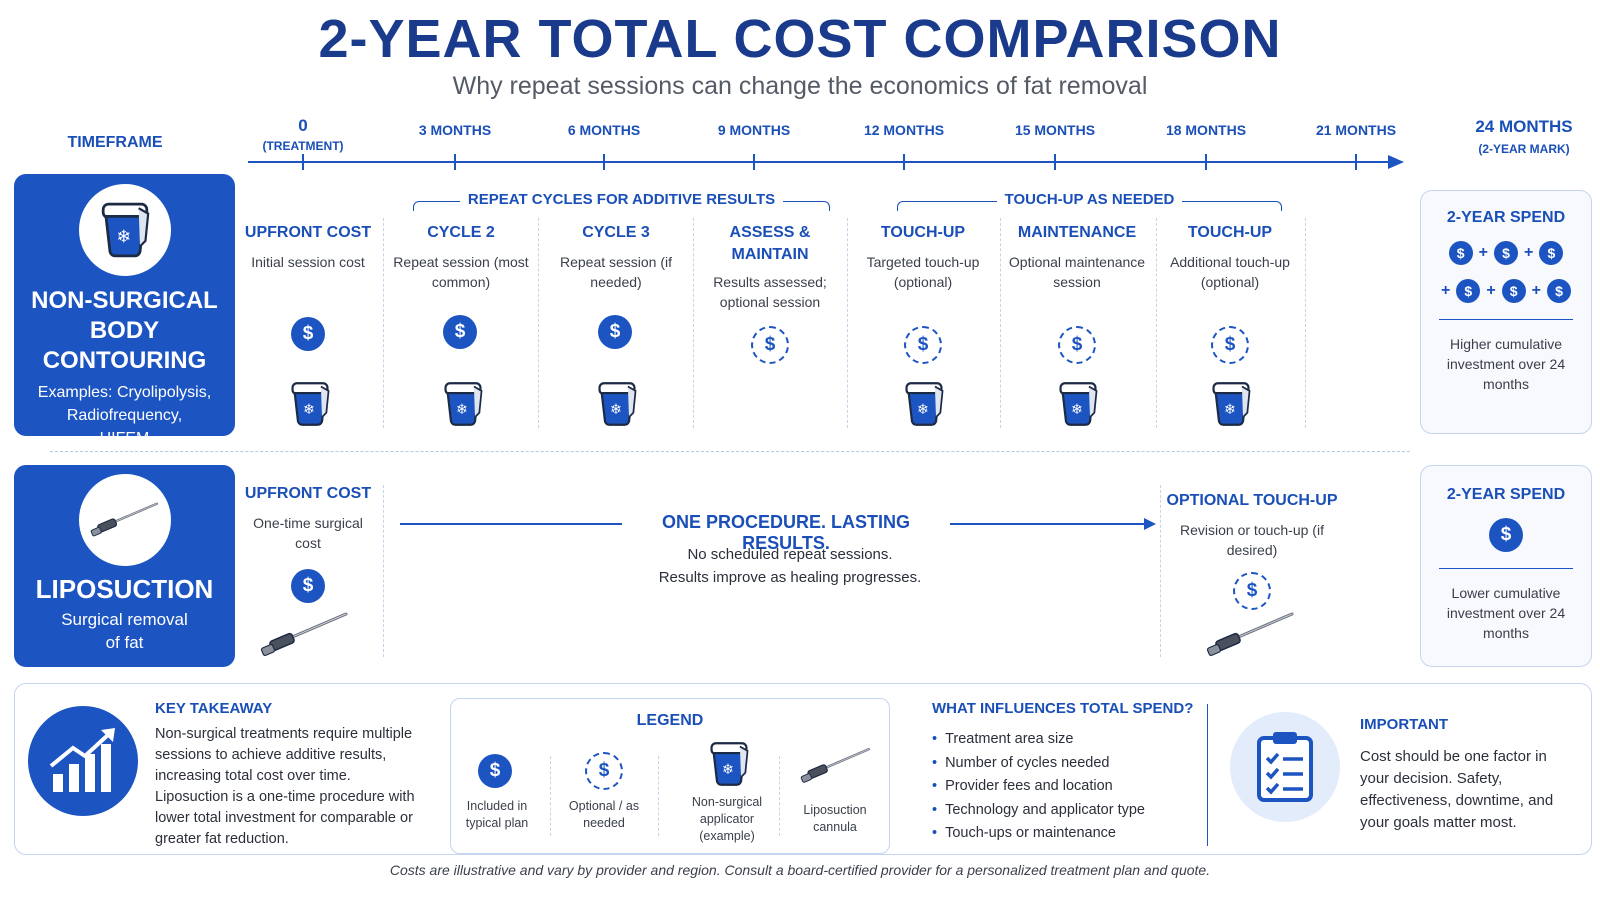 This screenshot has width=1600, height=900. Describe the element at coordinates (1206, 130) in the screenshot. I see `tick-18-months: 18 MONTHS` at that location.